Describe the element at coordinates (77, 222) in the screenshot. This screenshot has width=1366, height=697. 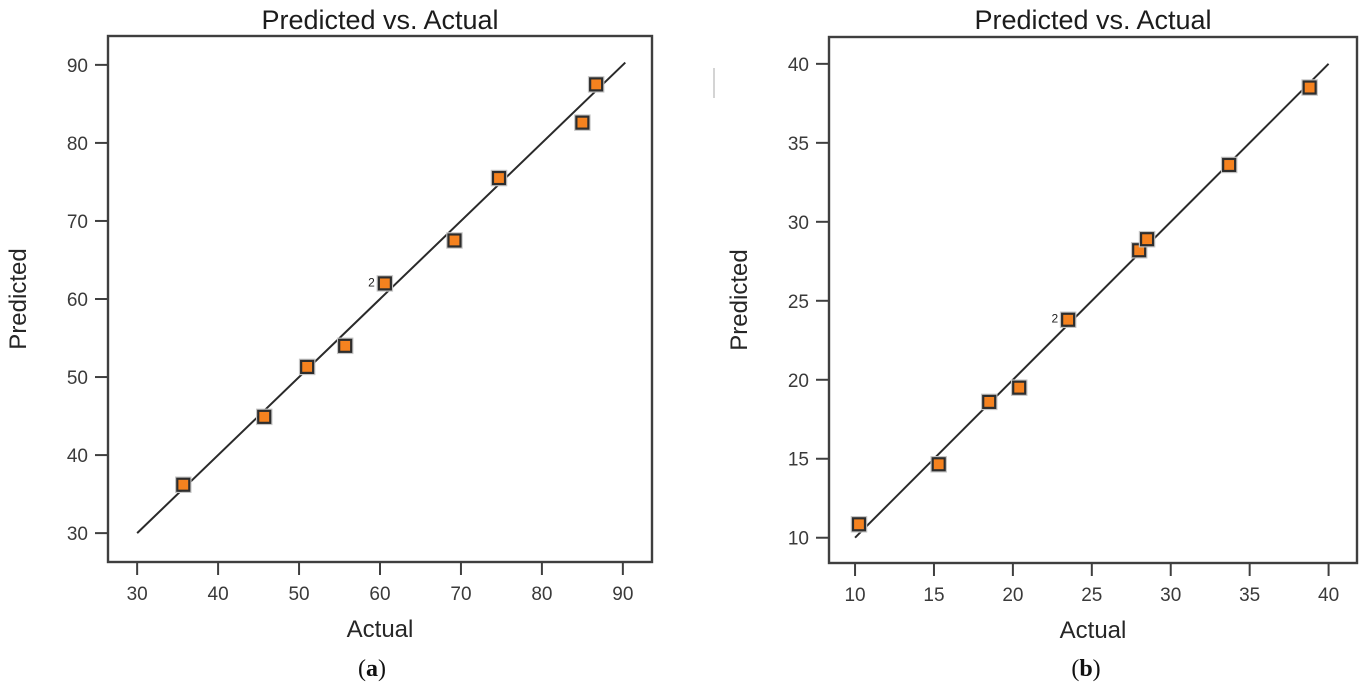
I see `y-tick-label: 70` at that location.